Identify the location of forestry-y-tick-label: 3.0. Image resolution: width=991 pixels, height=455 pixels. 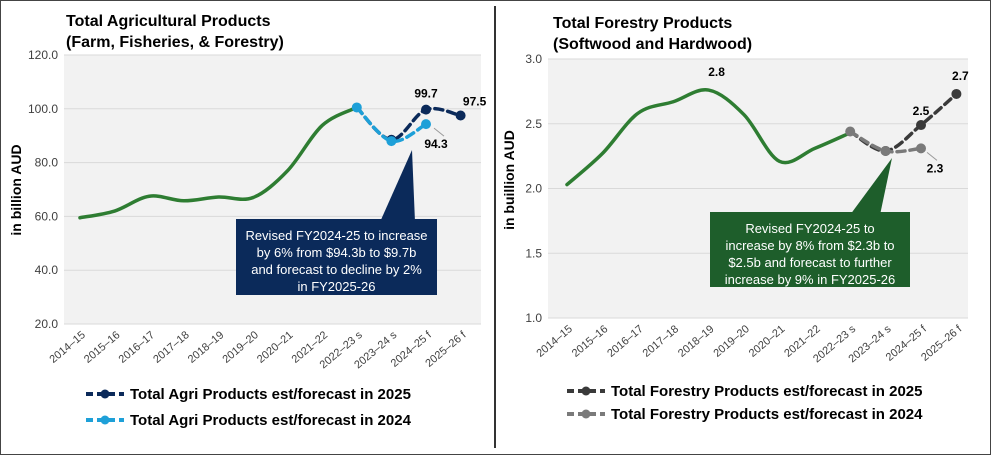
(533, 59).